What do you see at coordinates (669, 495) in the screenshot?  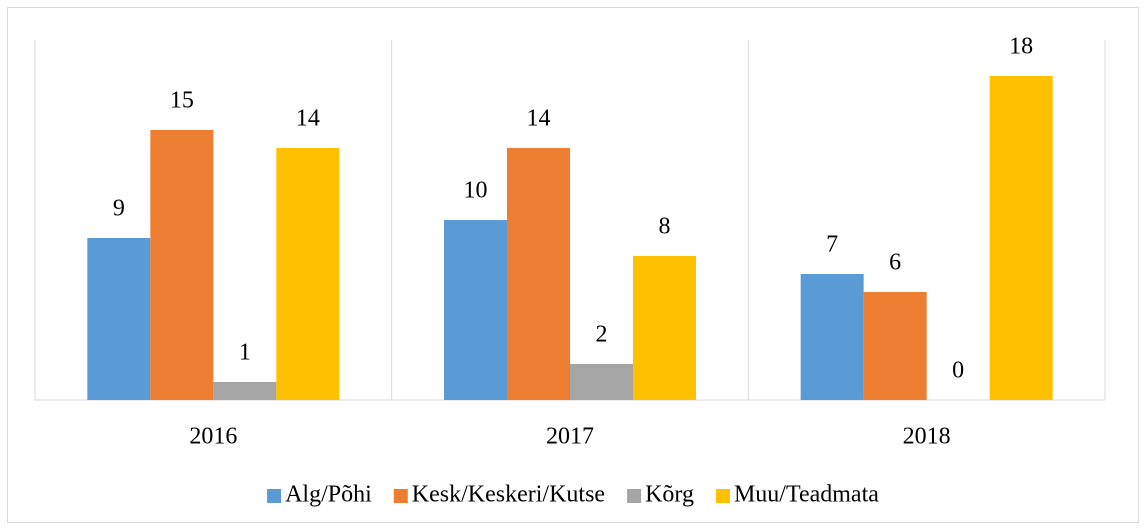 I see `legend-label: Kõrg` at bounding box center [669, 495].